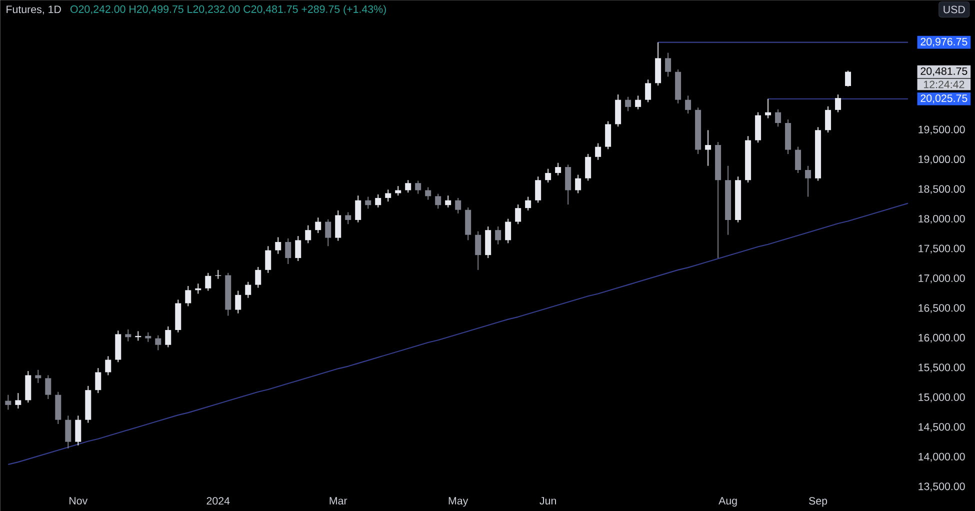  I want to click on y-tick-label: 14,000.00, so click(941, 457).